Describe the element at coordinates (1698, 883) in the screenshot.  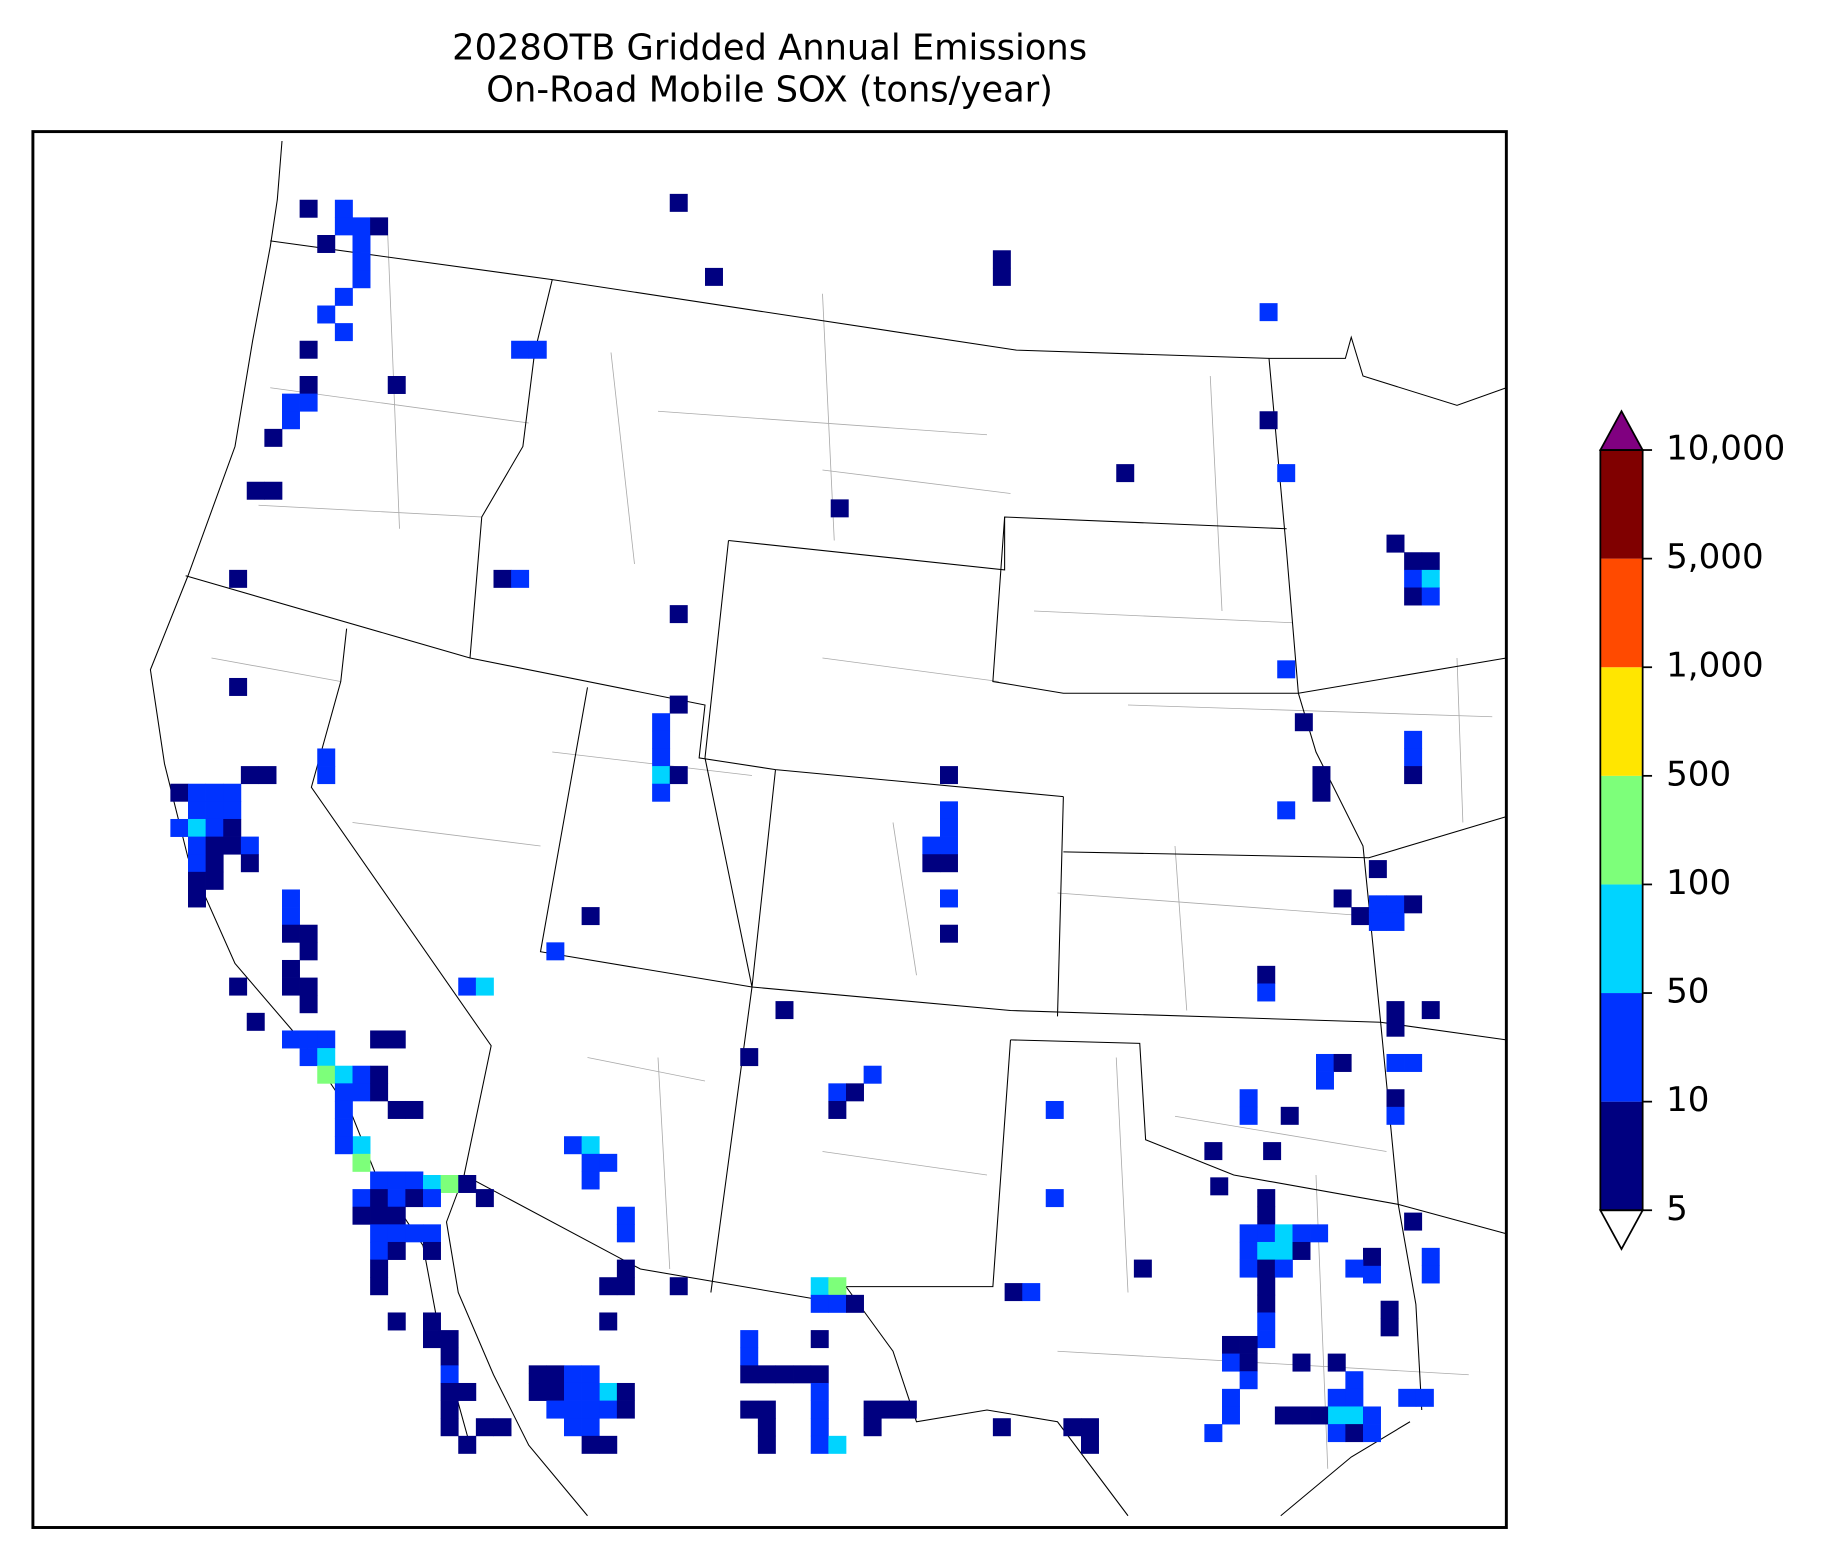
I see `colorbar-tick-label: 100` at that location.